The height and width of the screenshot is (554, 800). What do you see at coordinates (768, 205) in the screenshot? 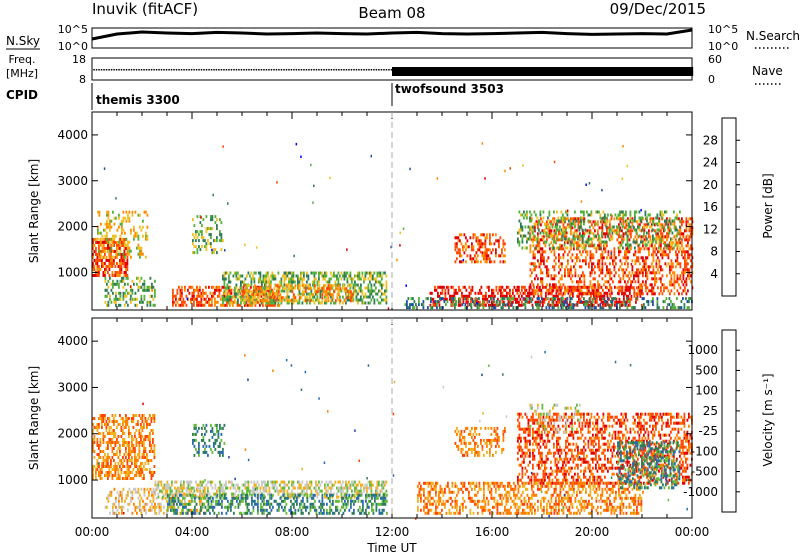
I see `power-colorbar-label: Power [dB]` at bounding box center [768, 205].